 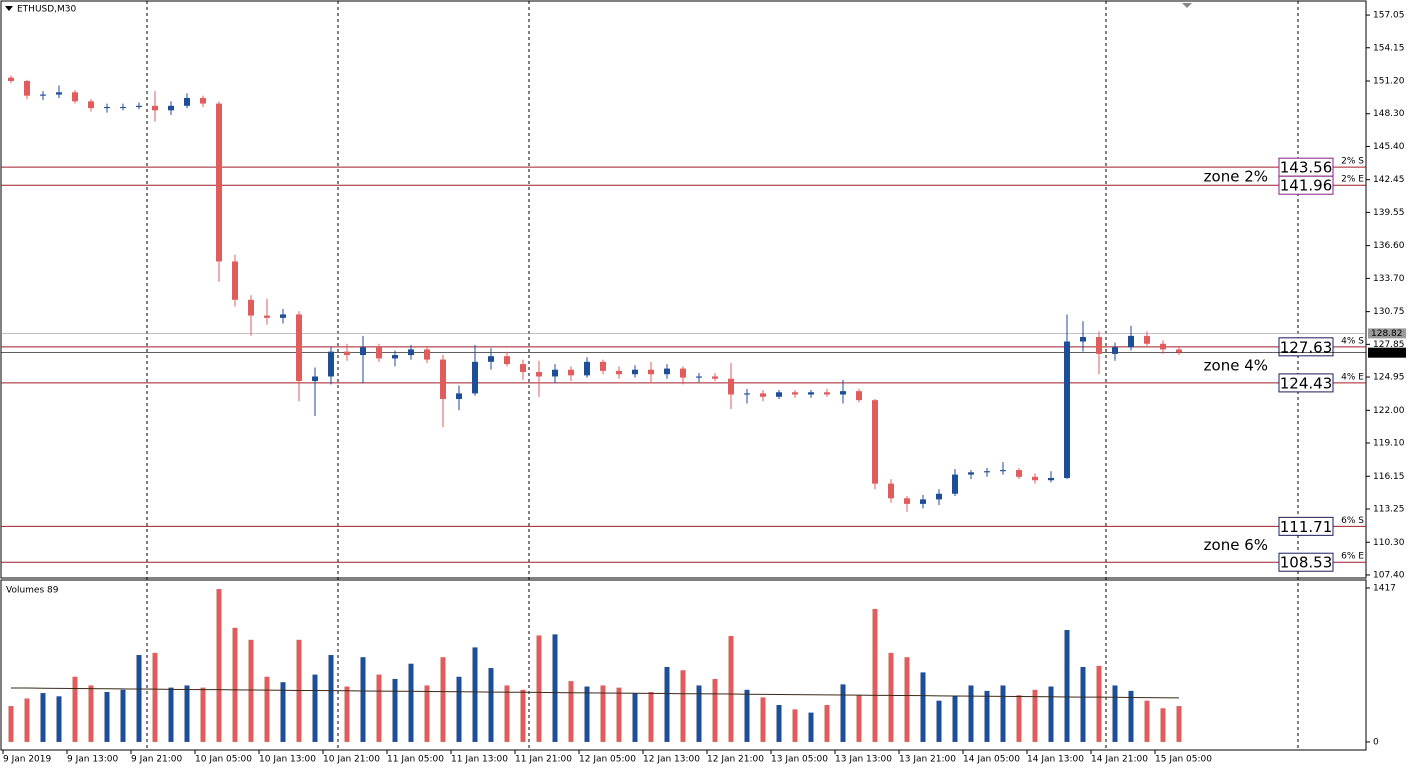 I want to click on menu-icon, so click(x=9, y=8).